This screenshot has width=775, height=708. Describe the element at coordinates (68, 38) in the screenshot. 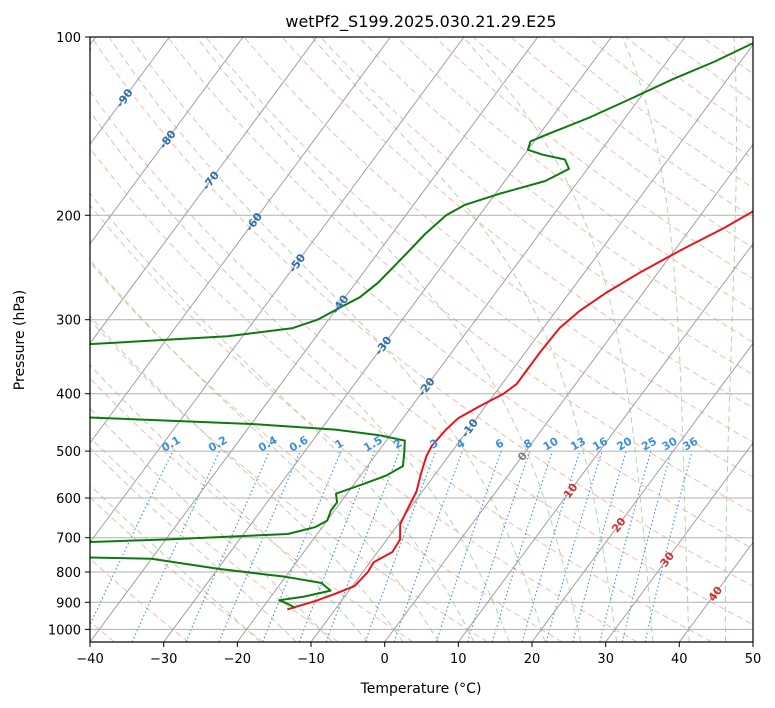

I see `y-tick-label: 100` at that location.